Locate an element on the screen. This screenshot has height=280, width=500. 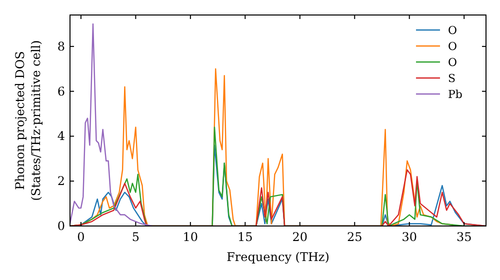
x-axis-title: Frequency (THz) is located at coordinates (278, 257).